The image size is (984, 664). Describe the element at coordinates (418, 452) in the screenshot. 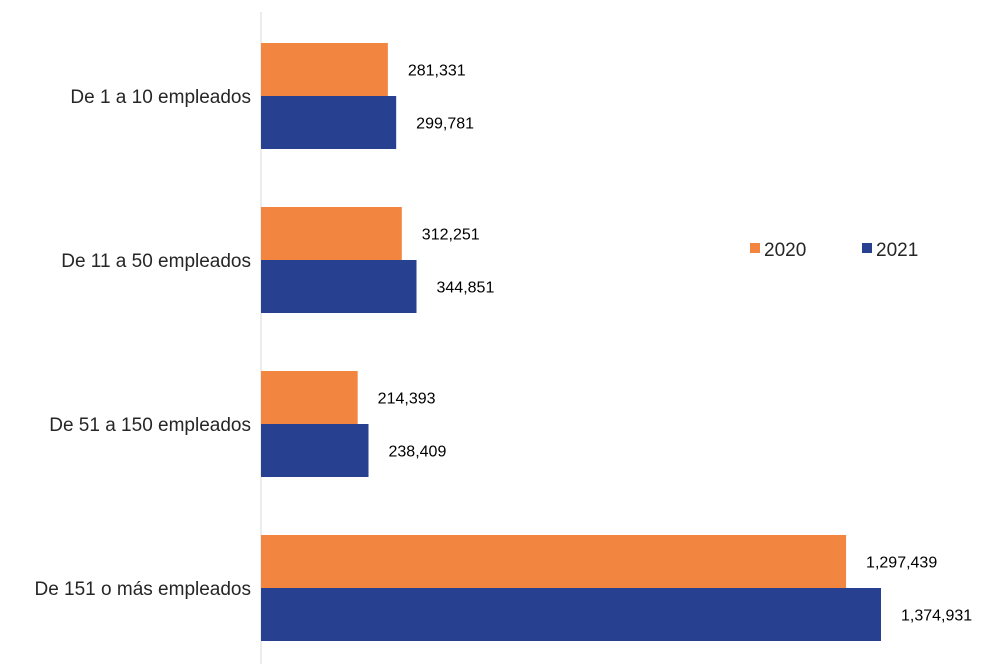

I see `data-label-2021: 238,409` at that location.